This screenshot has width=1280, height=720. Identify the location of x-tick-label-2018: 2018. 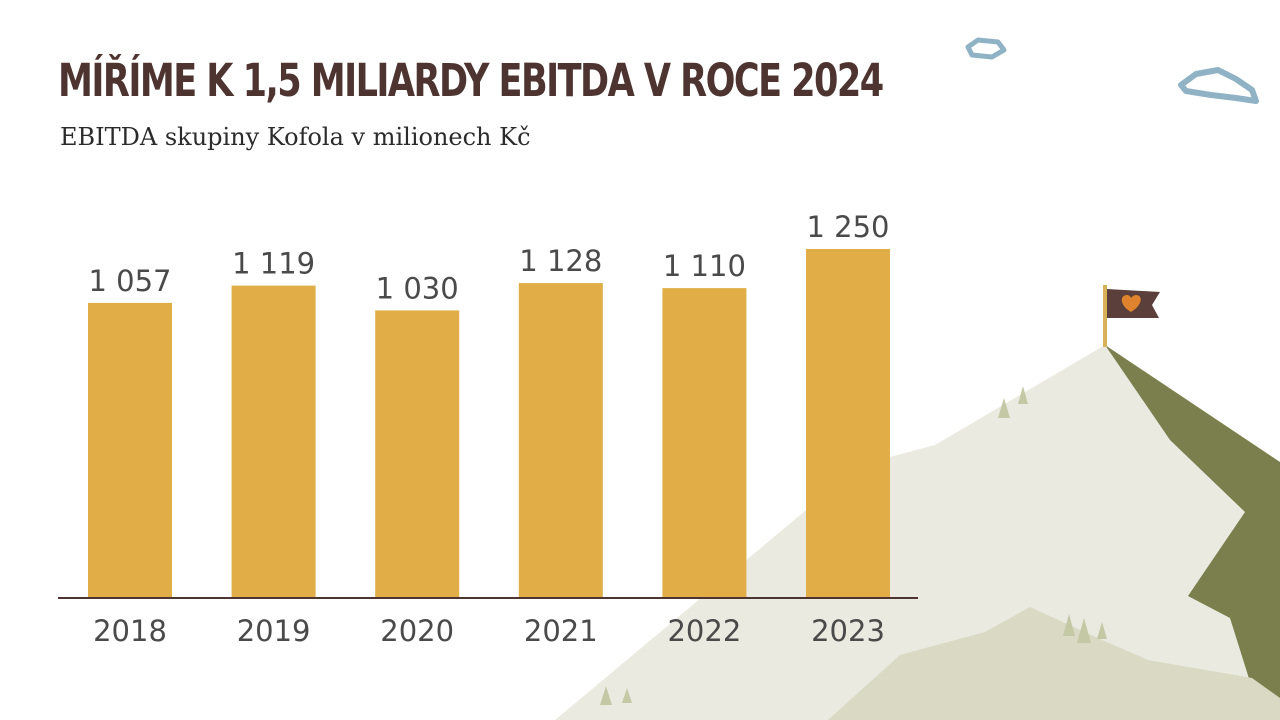
(130, 631).